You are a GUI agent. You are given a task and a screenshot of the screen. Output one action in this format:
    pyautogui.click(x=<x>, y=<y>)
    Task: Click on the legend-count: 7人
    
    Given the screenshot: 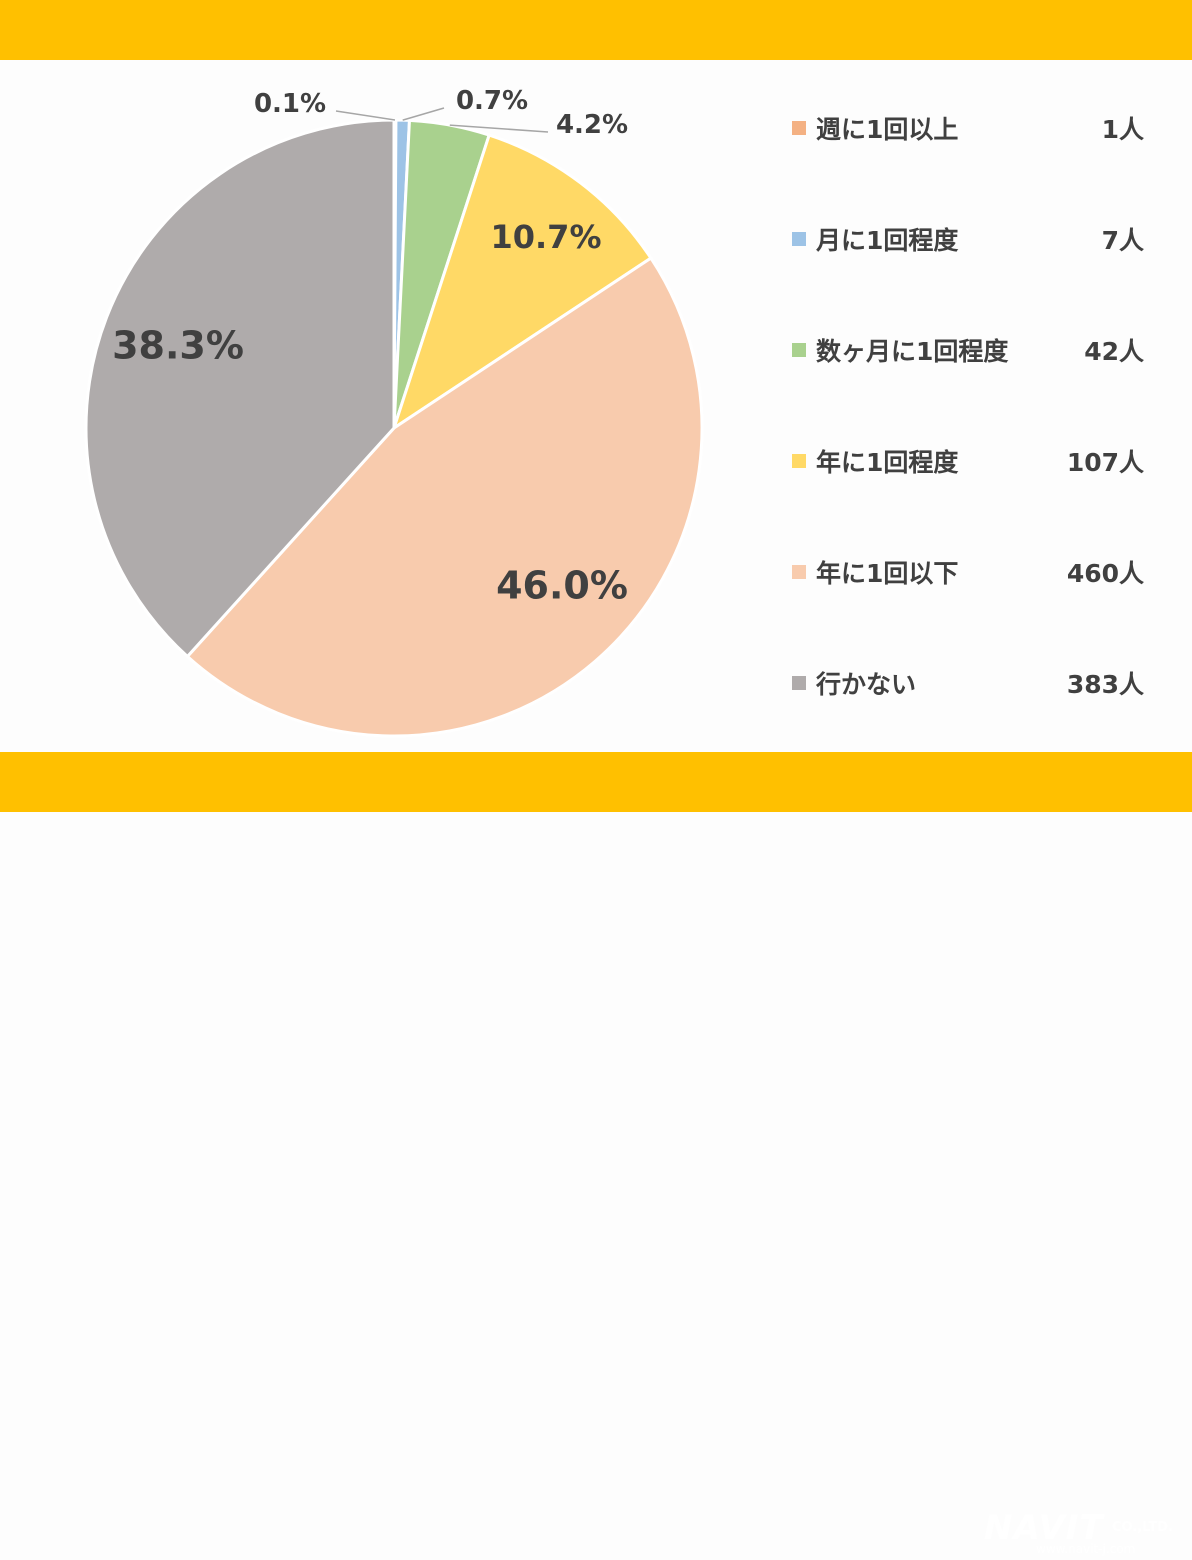 What is the action you would take?
    pyautogui.click(x=1122, y=240)
    